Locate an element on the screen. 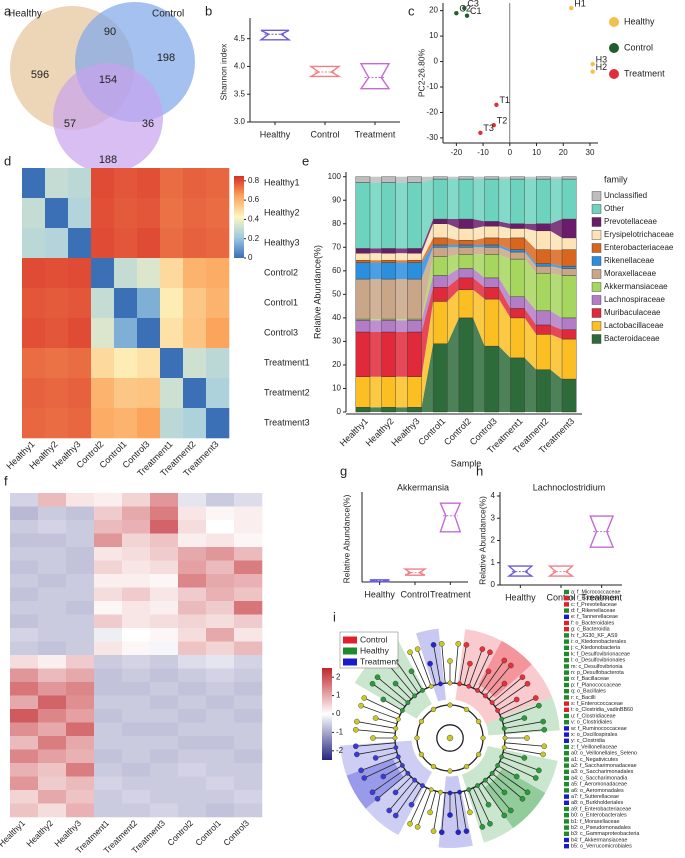 Image resolution: width=685 pixels, height=858 pixels. colorbar-label: -1 is located at coordinates (340, 732).